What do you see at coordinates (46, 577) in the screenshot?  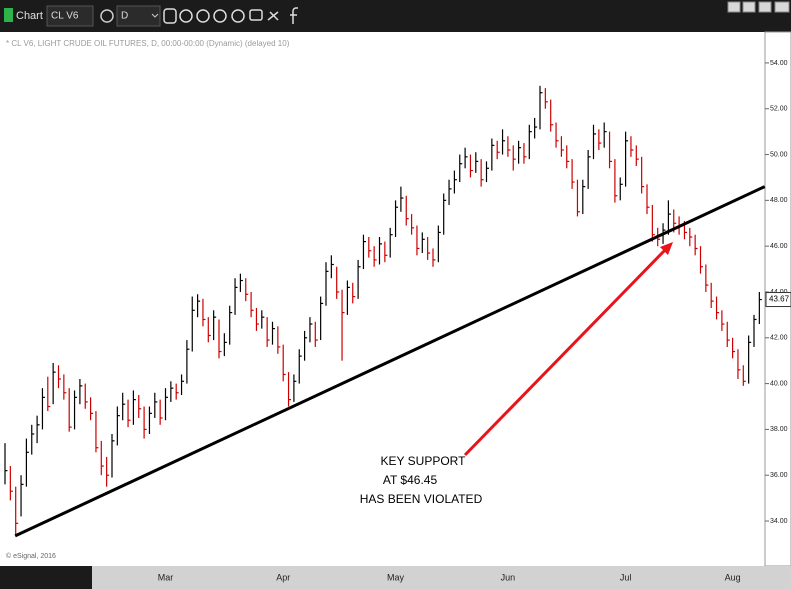 I see `time-axis-corner` at bounding box center [46, 577].